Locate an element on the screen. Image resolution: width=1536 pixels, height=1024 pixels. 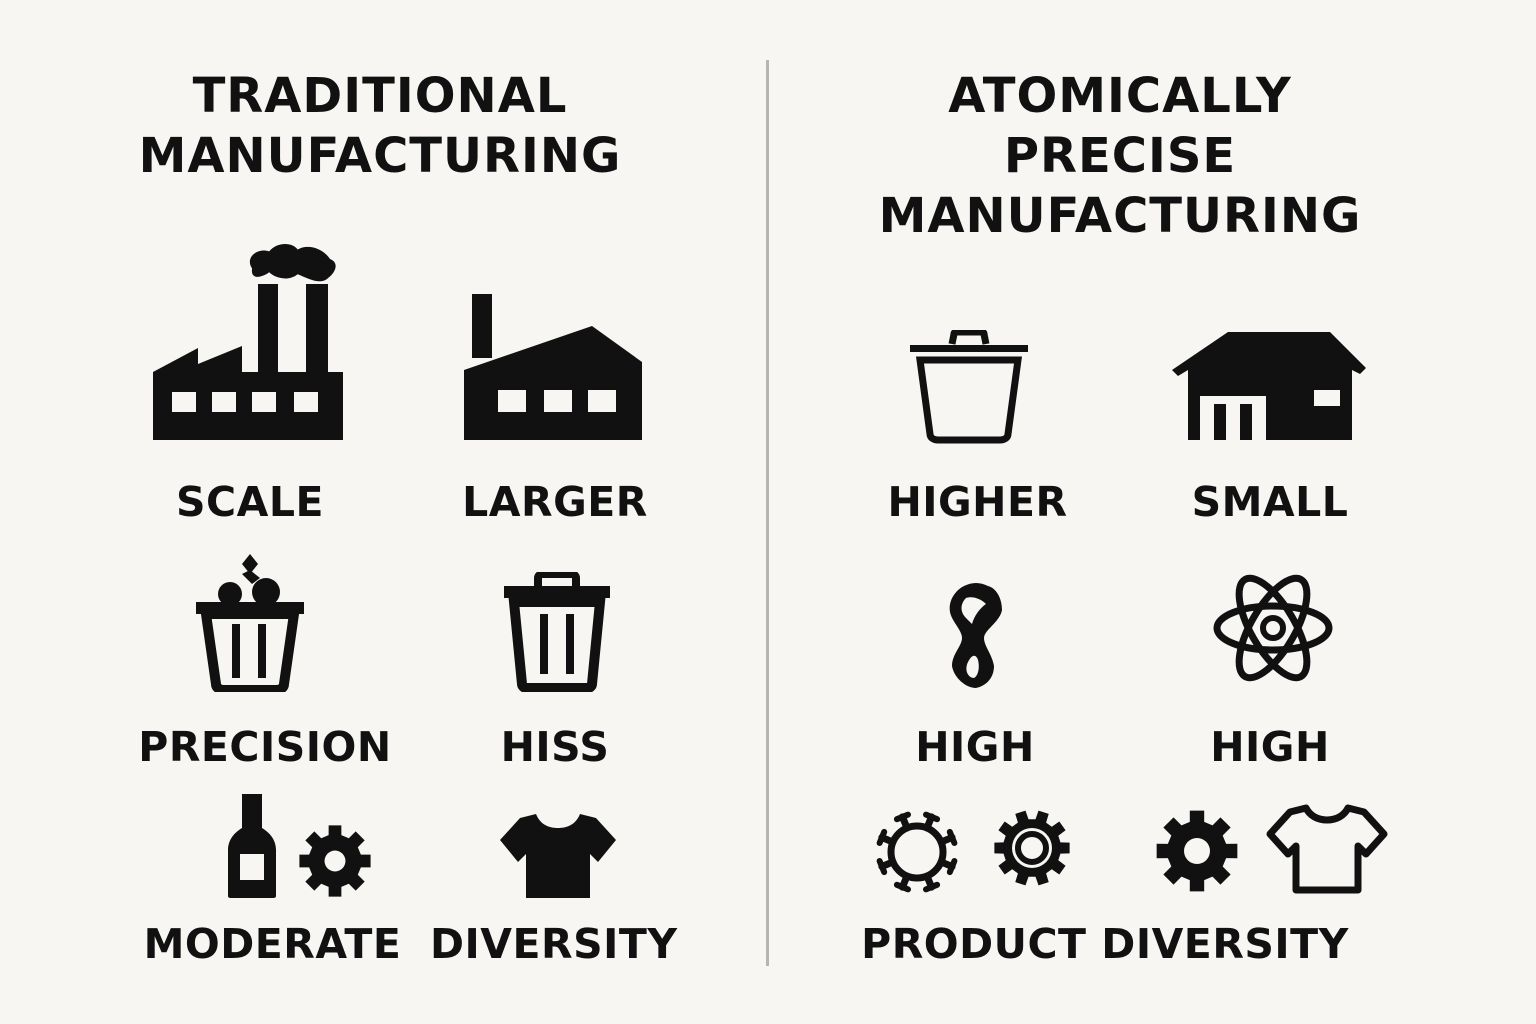
waste-basket-icon is located at coordinates (250, 622).